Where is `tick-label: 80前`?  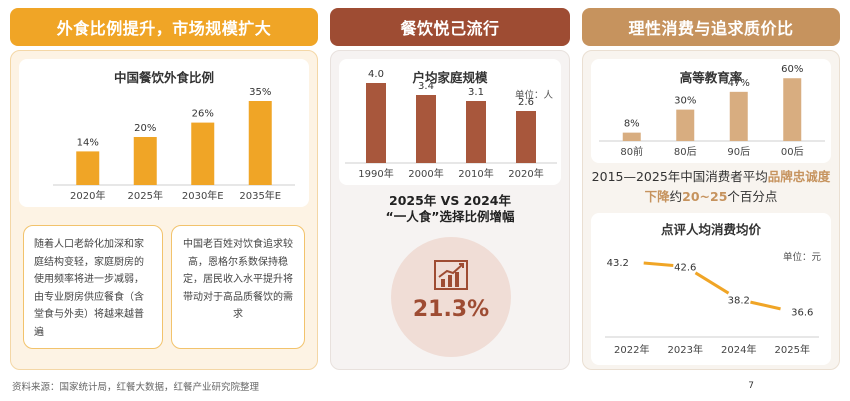
tick-label: 80前 is located at coordinates (631, 151).